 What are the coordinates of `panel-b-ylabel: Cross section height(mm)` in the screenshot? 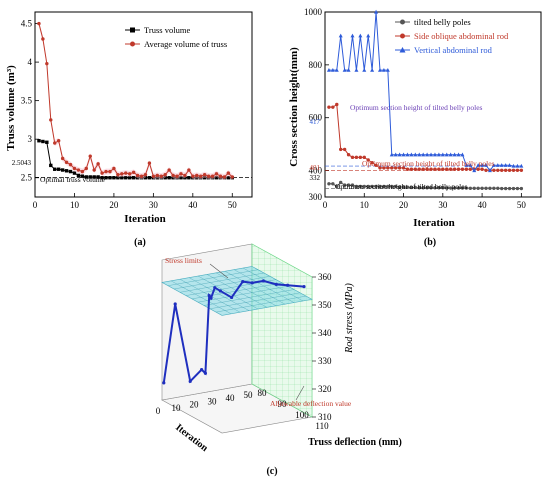 It's located at (294, 107).